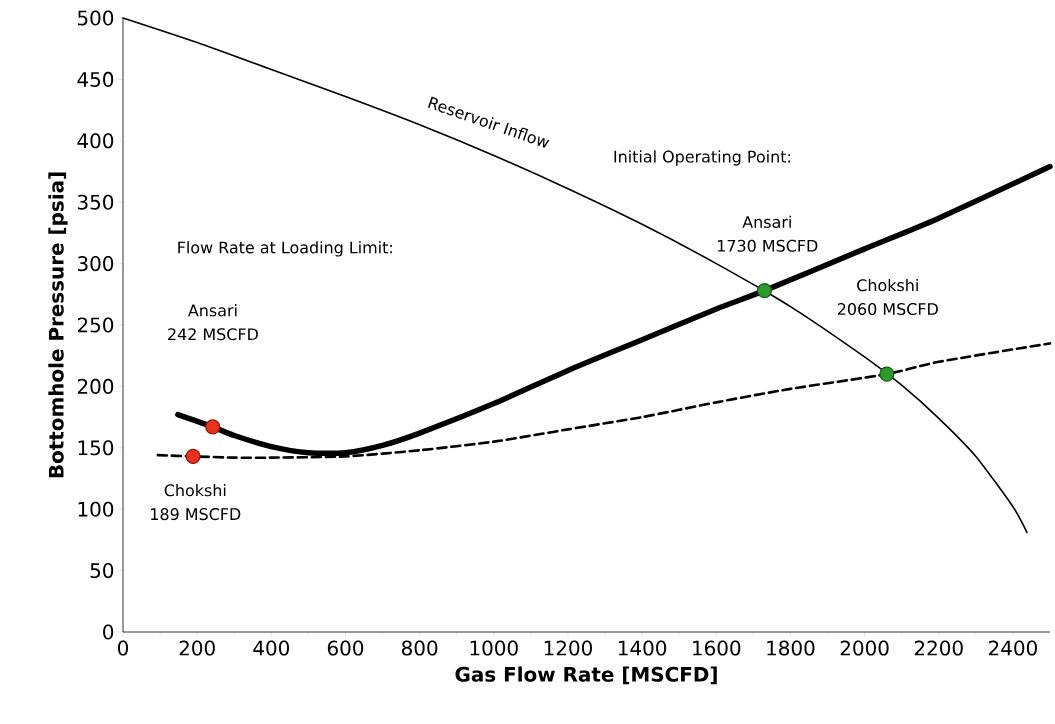 The width and height of the screenshot is (1055, 724). I want to click on y-tick-label: 150, so click(96, 448).